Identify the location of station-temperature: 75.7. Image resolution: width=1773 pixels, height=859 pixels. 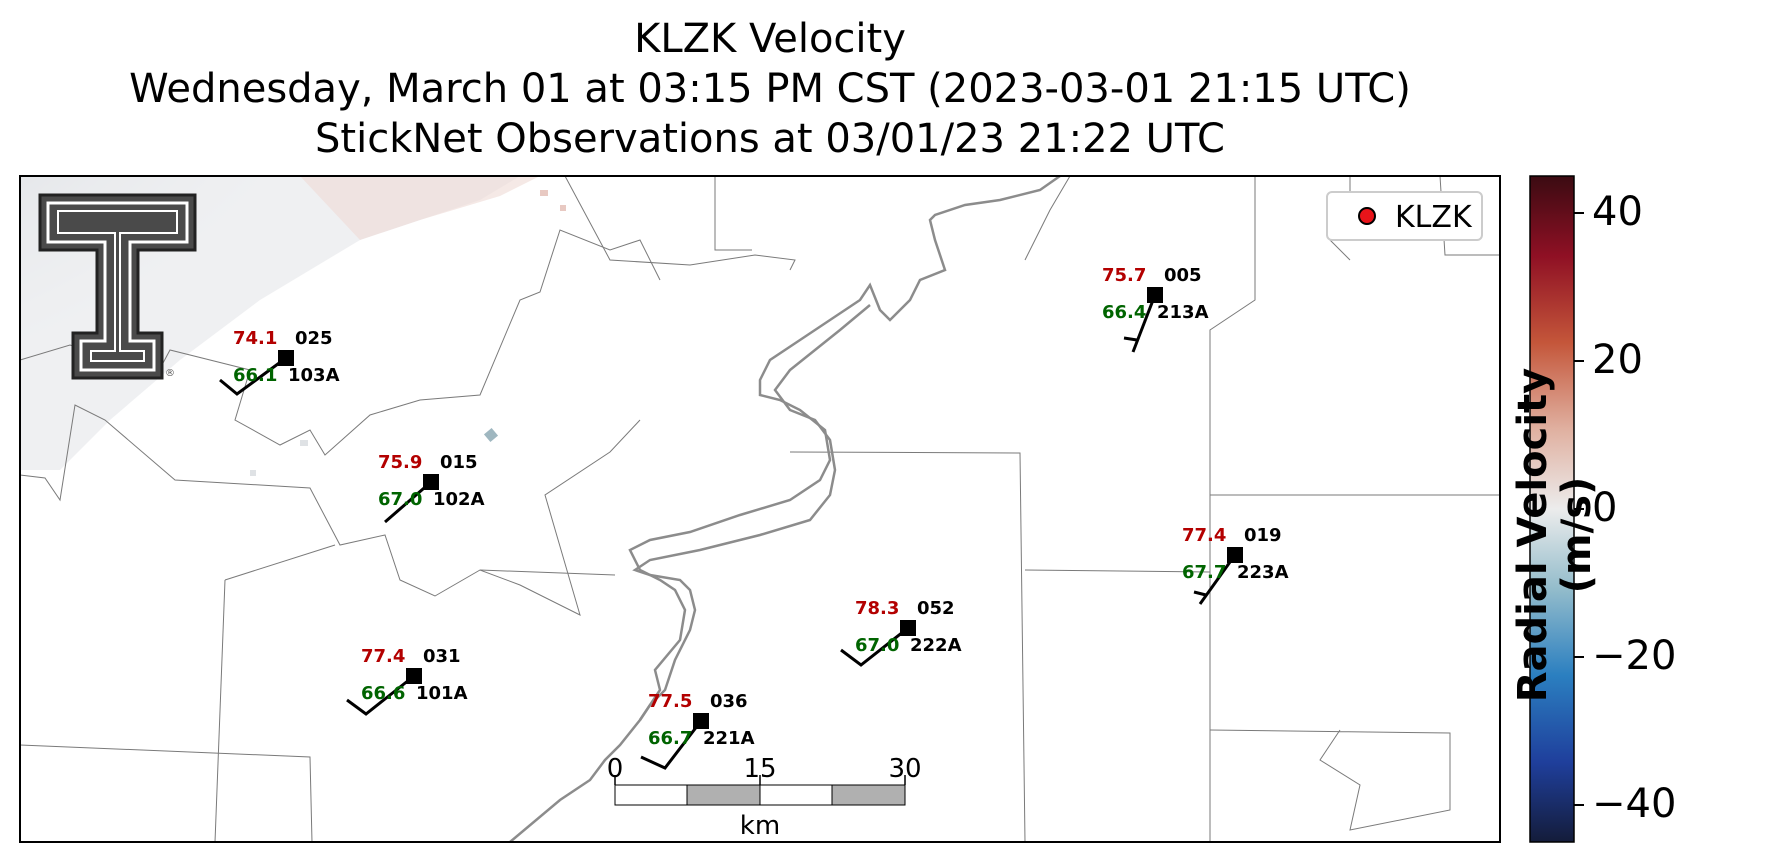
(1124, 275).